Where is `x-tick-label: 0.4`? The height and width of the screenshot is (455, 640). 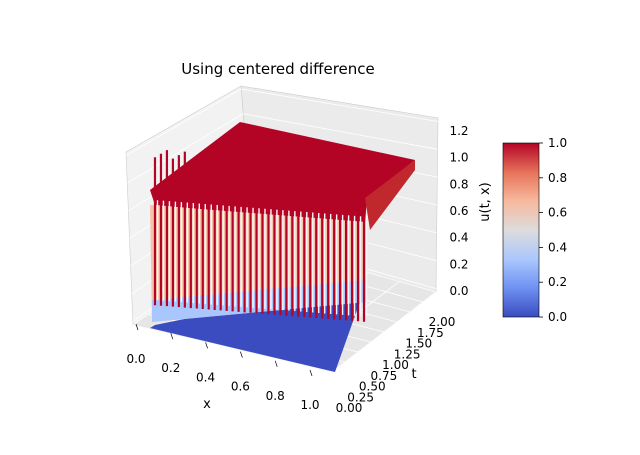 x-tick-label: 0.4 is located at coordinates (205, 377).